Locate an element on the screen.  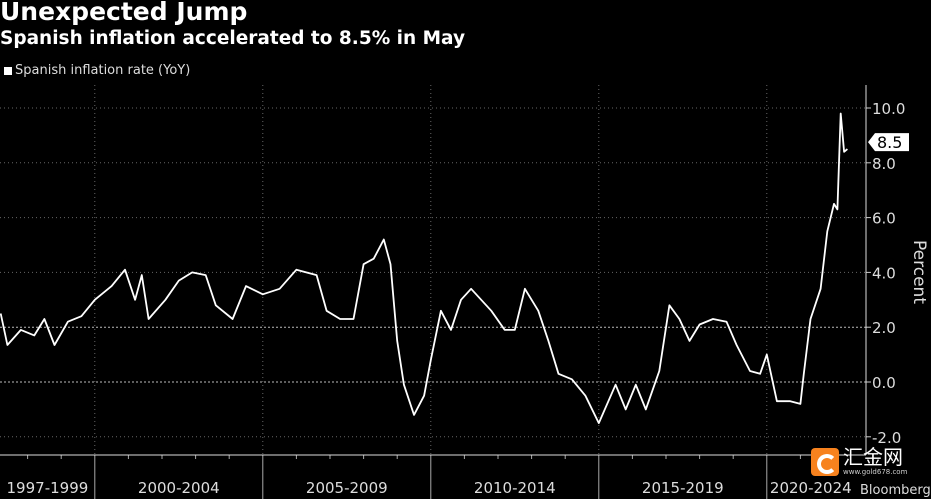
y-tick-label: 8.0 is located at coordinates (884, 164).